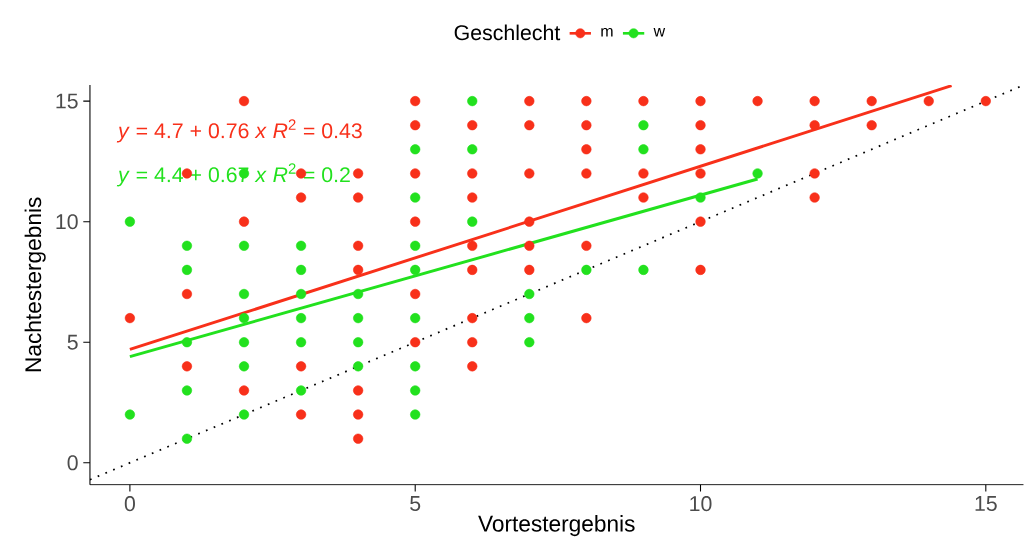 The height and width of the screenshot is (552, 1024). I want to click on annotation: y = 4.7 + 0.76 x R$^{2}$ = 0.43, so click(239, 131).